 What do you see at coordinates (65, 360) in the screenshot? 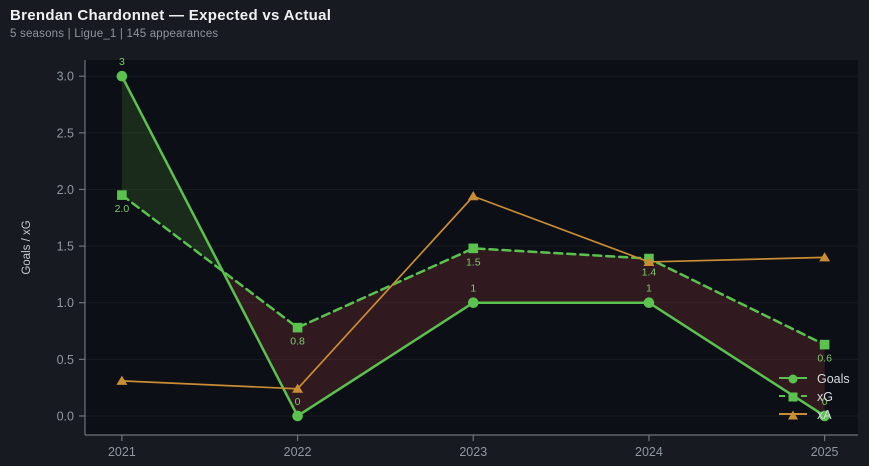
I see `y-tick-label: 0.5` at bounding box center [65, 360].